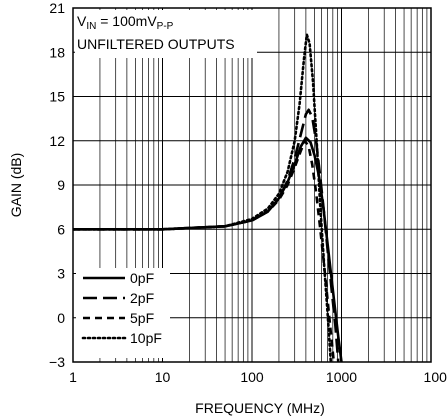 The width and height of the screenshot is (447, 419). What do you see at coordinates (57, 362) in the screenshot?
I see `y-tick-label: −3` at bounding box center [57, 362].